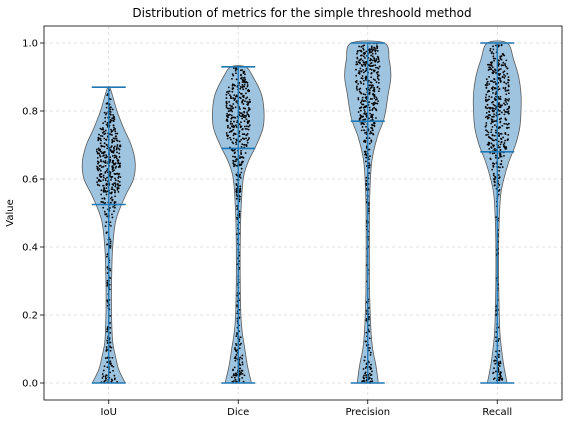 The image size is (568, 424). I want to click on x-axis-ticks: IoU Dice Precision Recall, so click(306, 409).